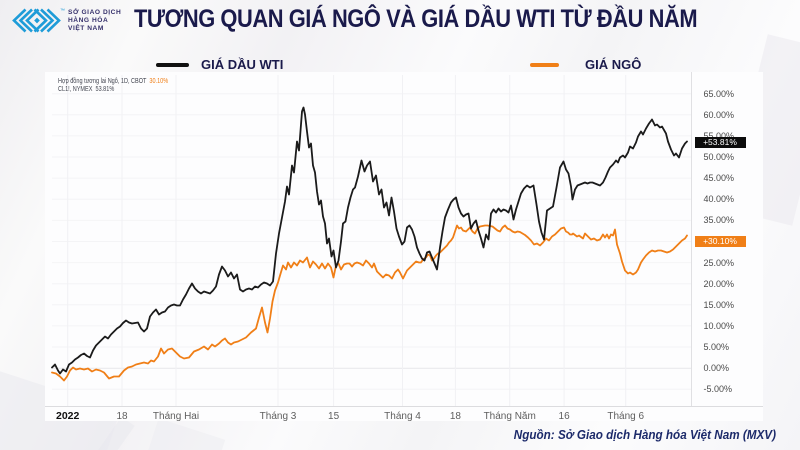 This screenshot has width=800, height=450. What do you see at coordinates (62, 11) in the screenshot?
I see `svg-text: ™` at bounding box center [62, 11].